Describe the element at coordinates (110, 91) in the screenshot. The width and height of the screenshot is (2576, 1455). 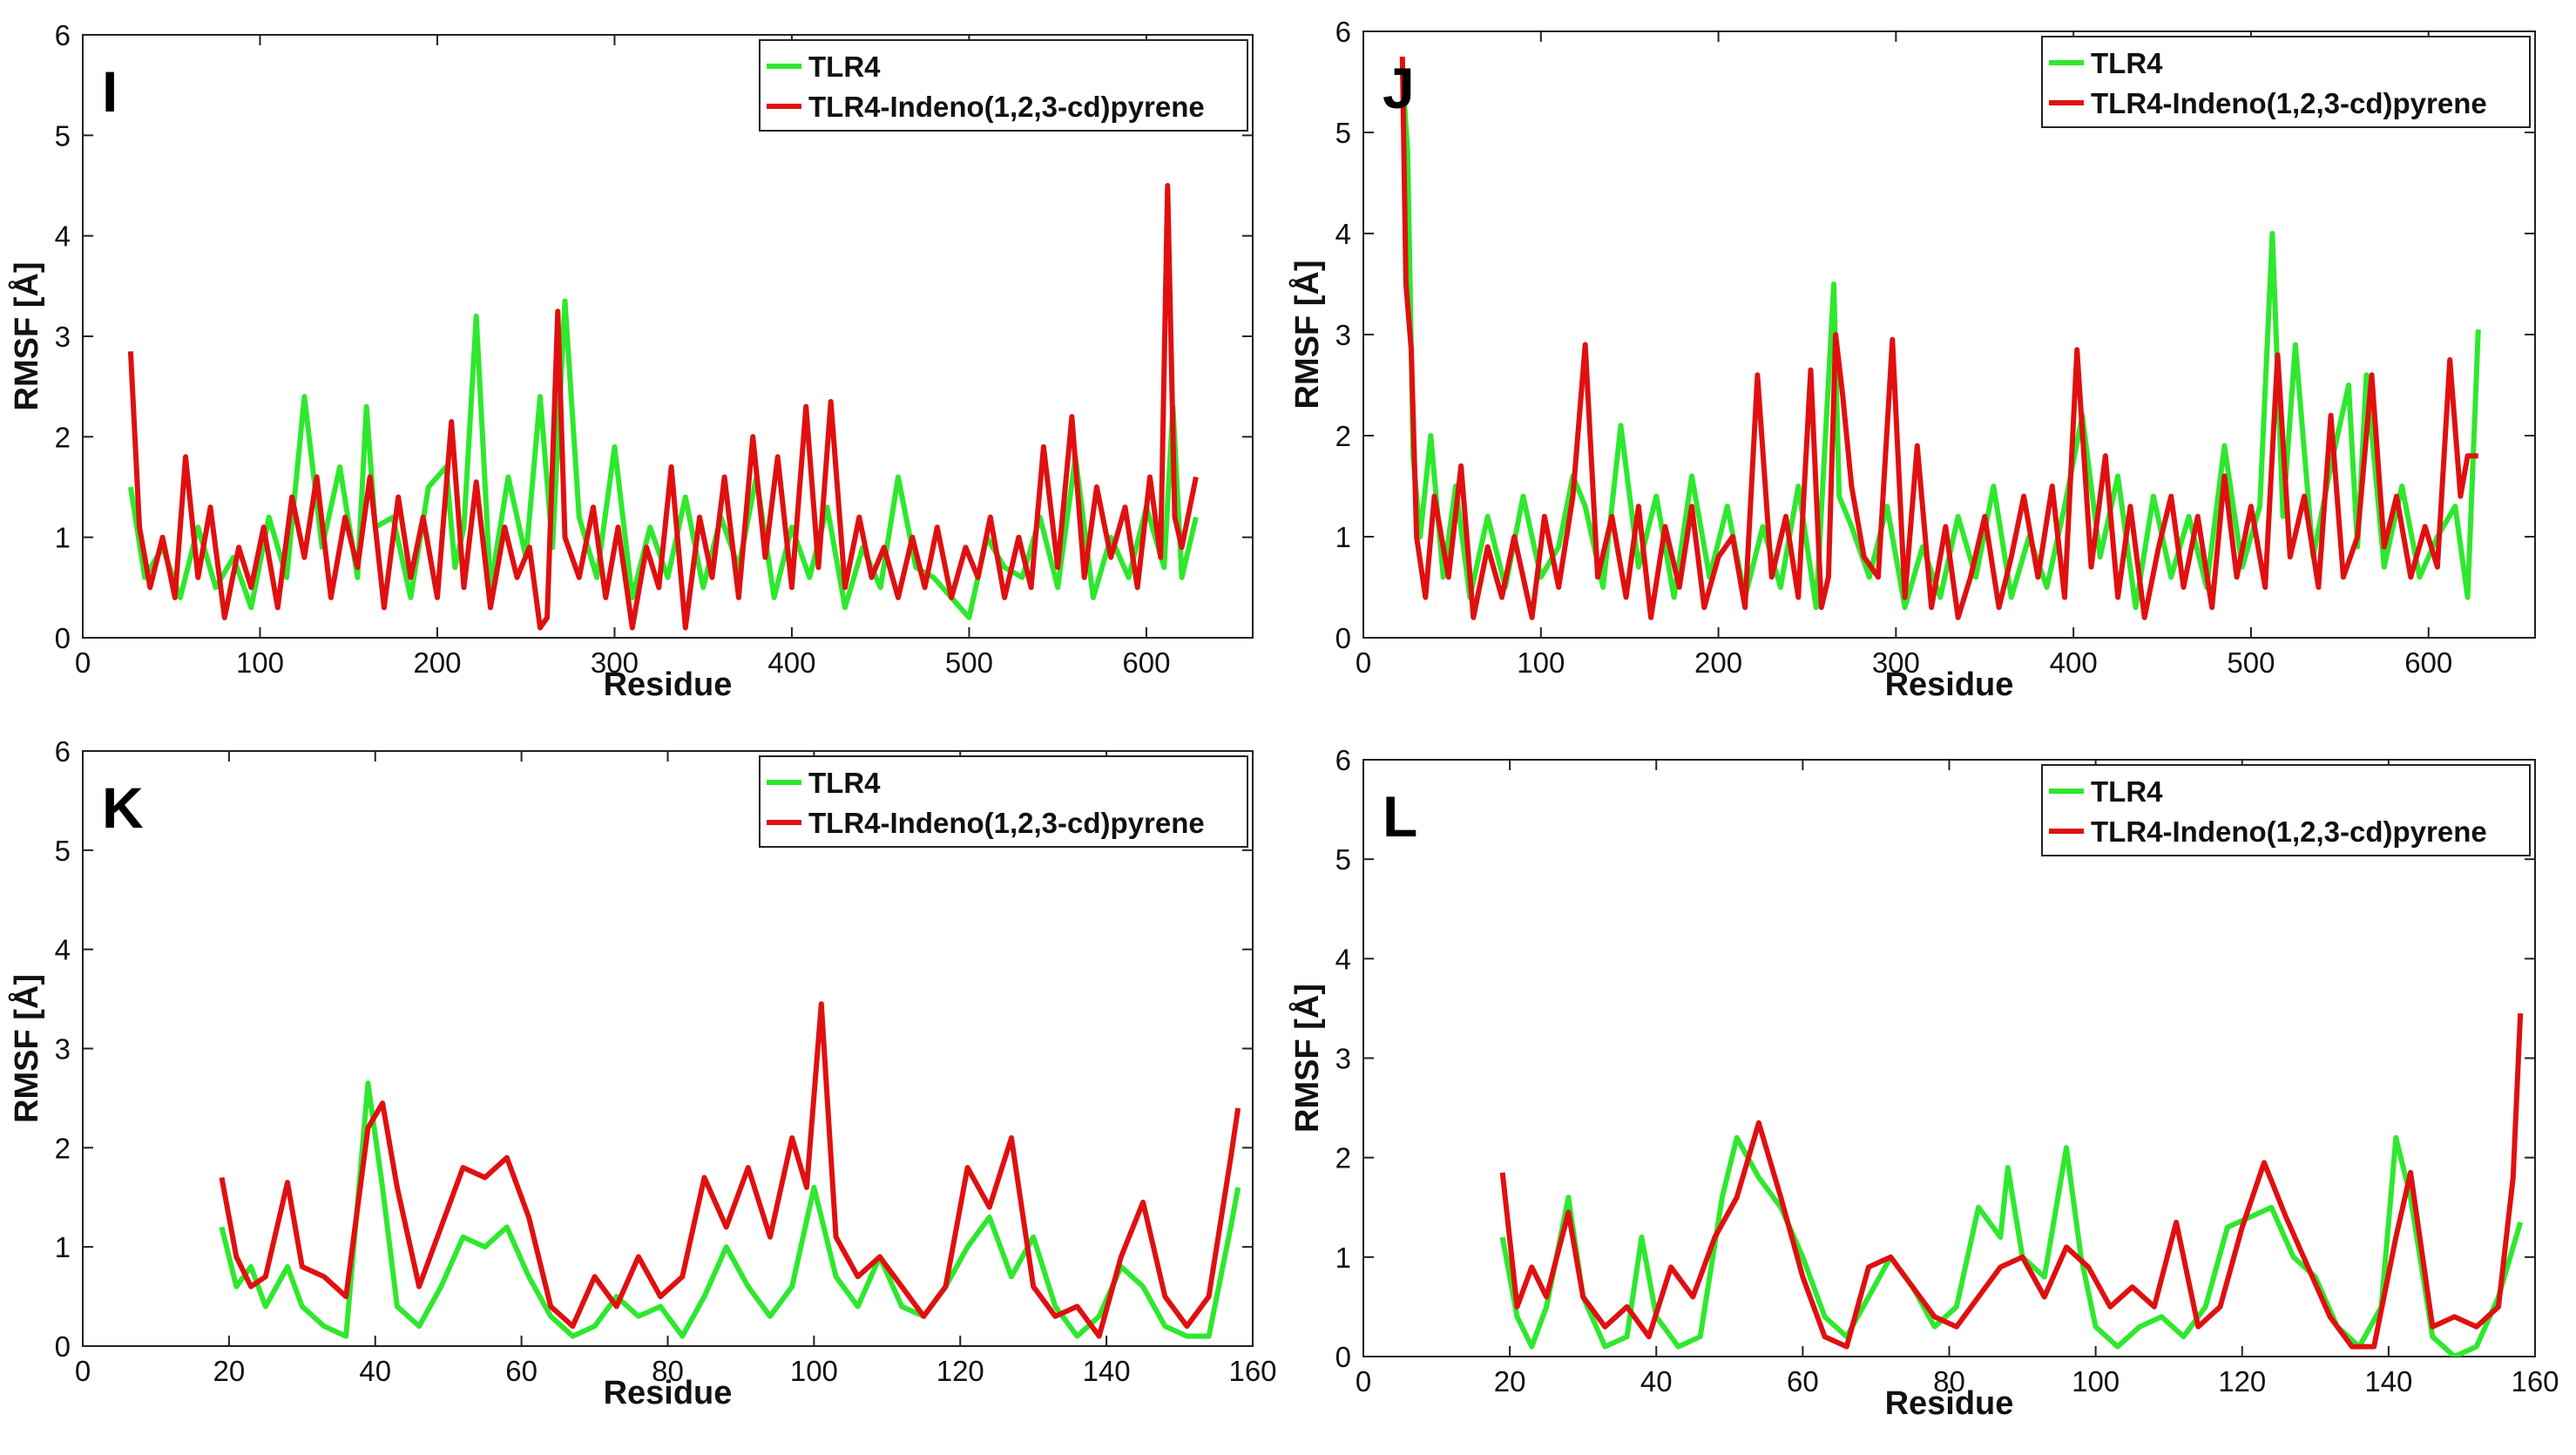
I see `panel-letter: I` at that location.